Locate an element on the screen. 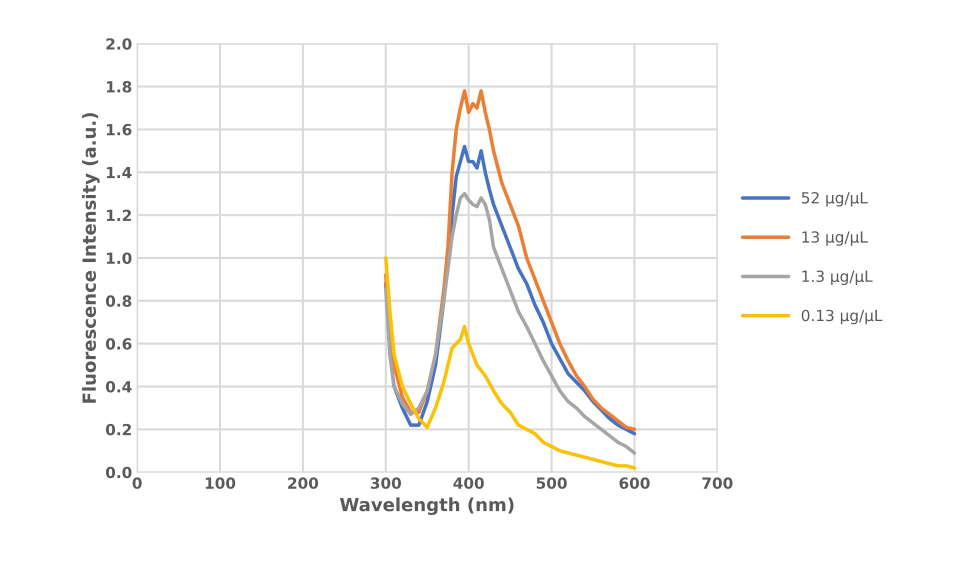 The height and width of the screenshot is (583, 959). y-tick-label: 0.6 is located at coordinates (119, 344).